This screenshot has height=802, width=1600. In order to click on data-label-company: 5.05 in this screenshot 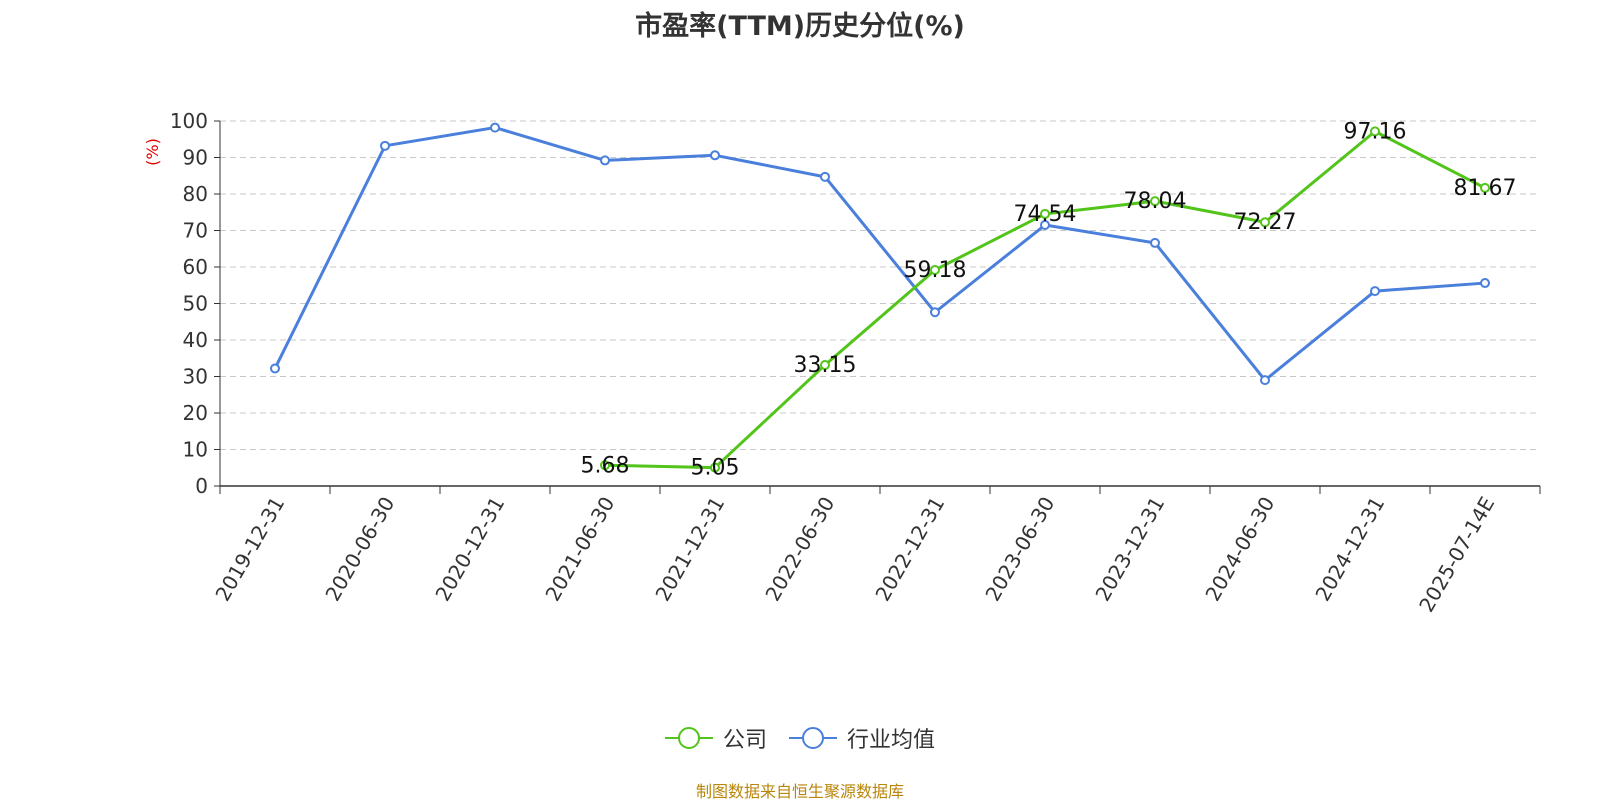, I will do `click(715, 468)`.